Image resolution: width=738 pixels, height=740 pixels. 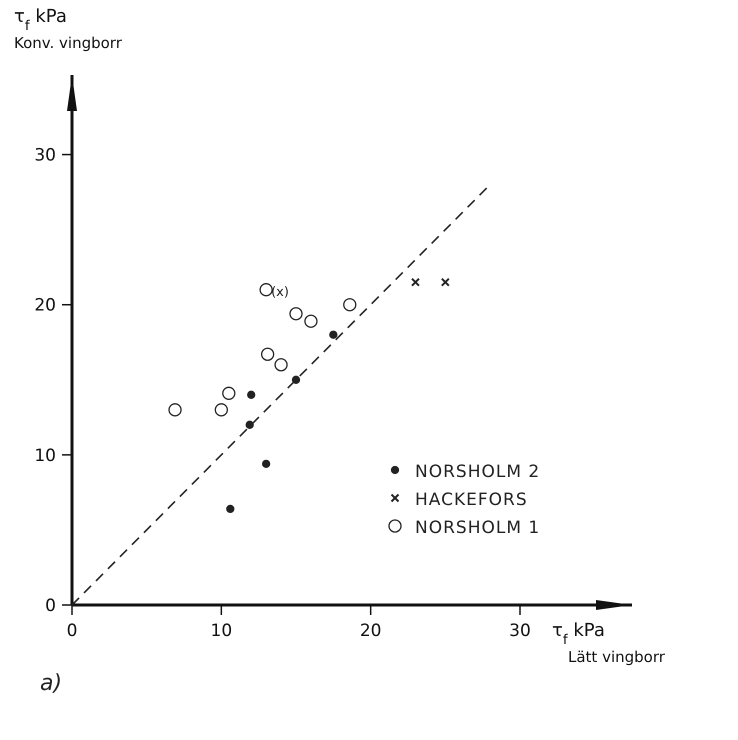 I want to click on y-tick-label: 10, so click(x=45, y=456).